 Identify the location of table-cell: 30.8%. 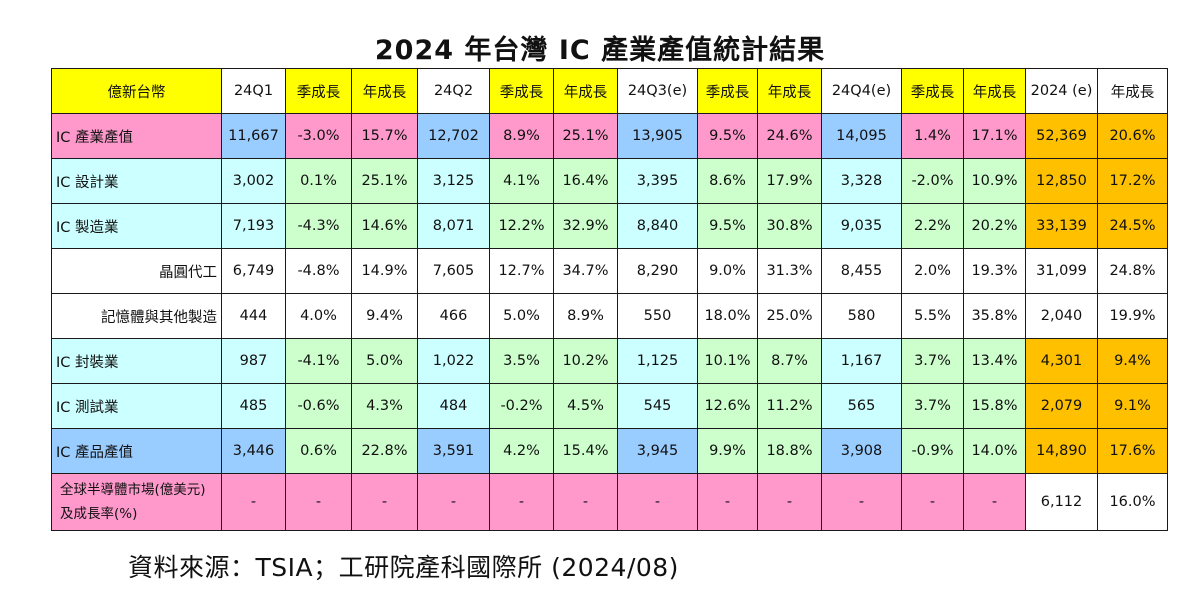
(789, 226).